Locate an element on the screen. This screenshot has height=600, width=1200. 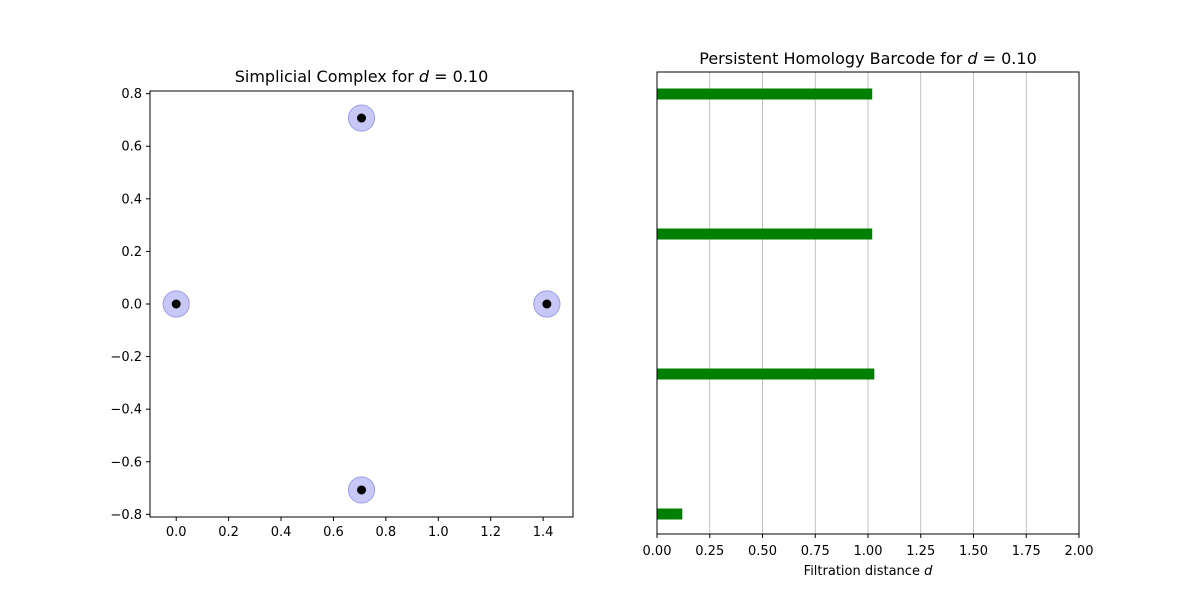
right-chart-title: Persistent Homology Barcode for d = 0.10 is located at coordinates (868, 58).